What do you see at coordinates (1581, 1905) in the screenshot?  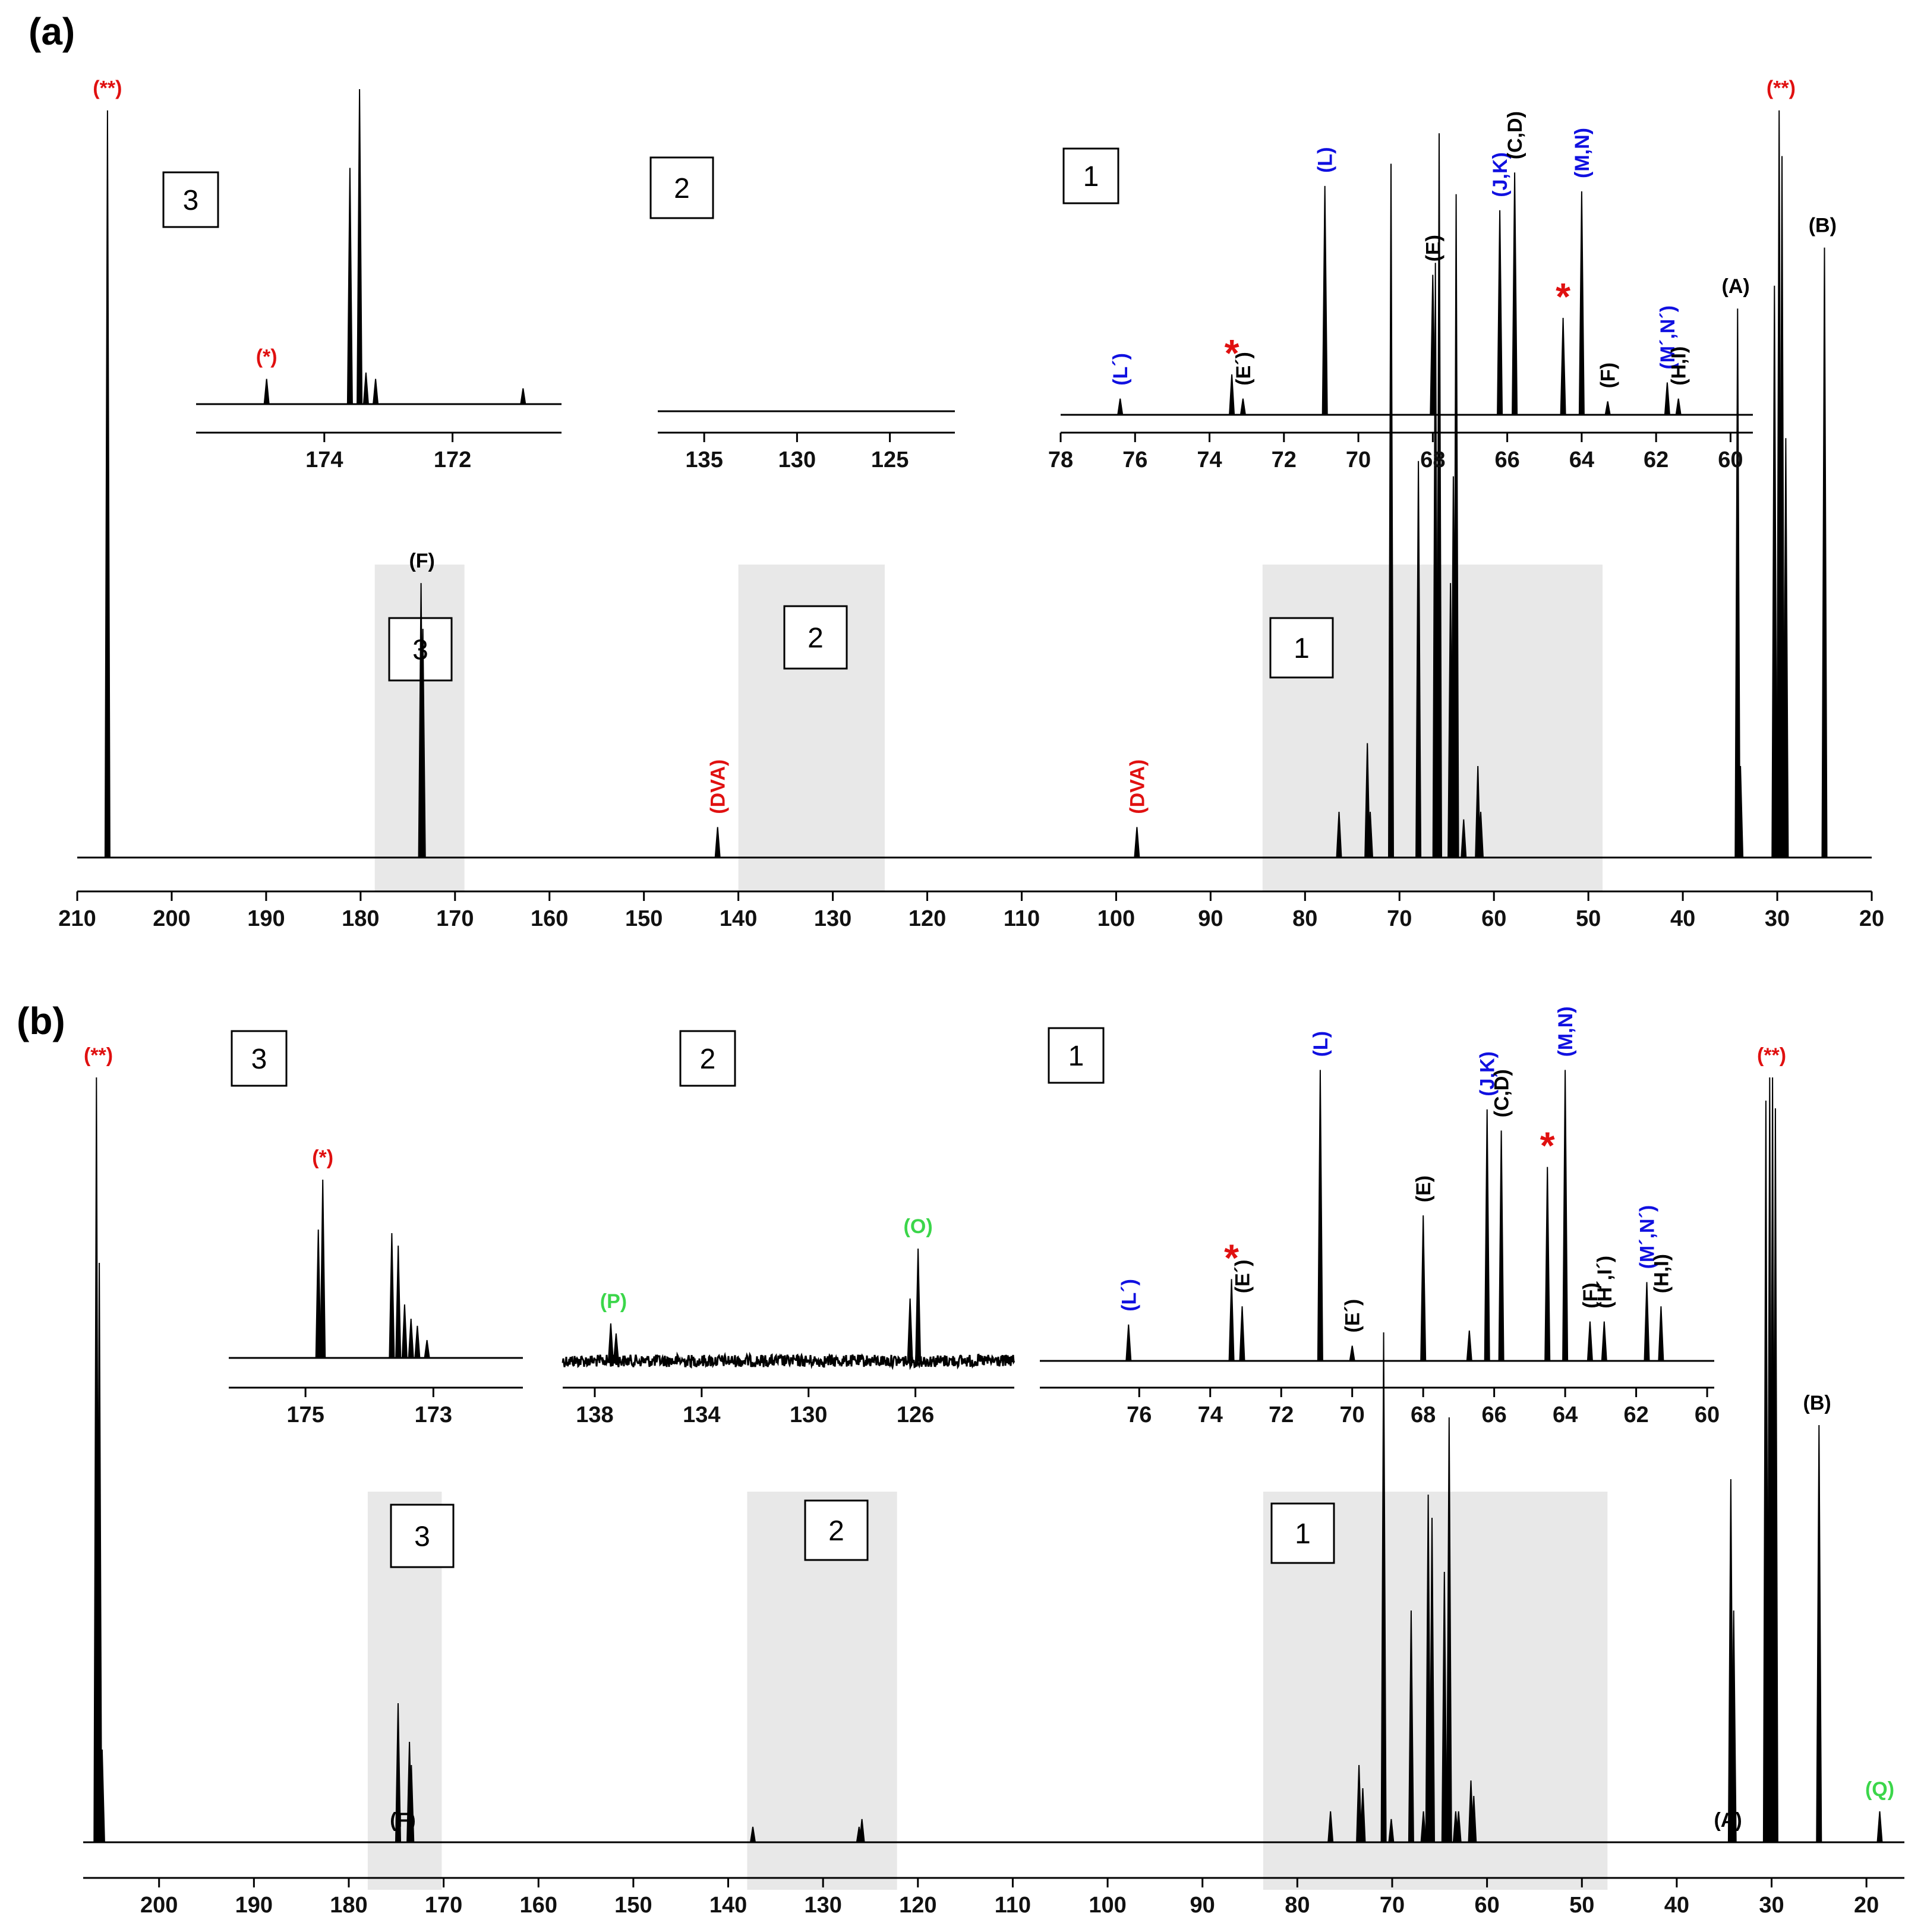 I see `panel-b-main-tick-label: 50` at bounding box center [1581, 1905].